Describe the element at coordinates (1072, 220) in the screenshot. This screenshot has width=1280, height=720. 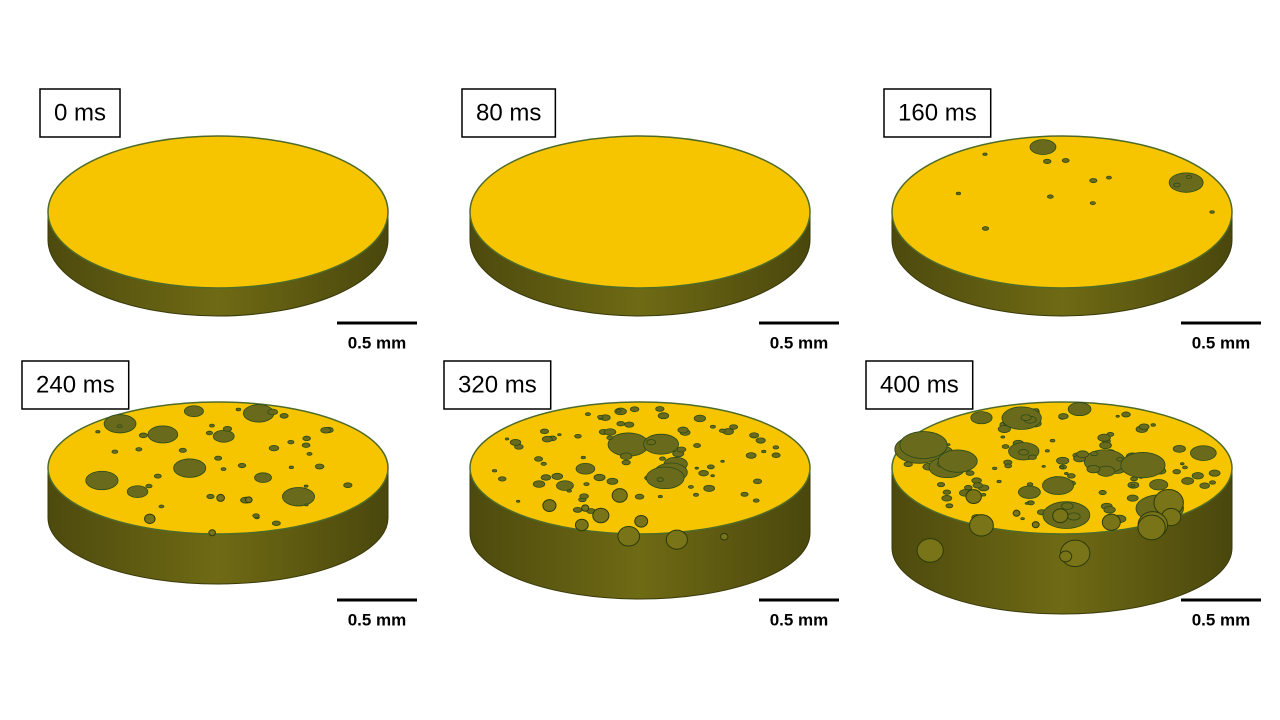
I see `panel: 160 ms 0.5 mm` at that location.